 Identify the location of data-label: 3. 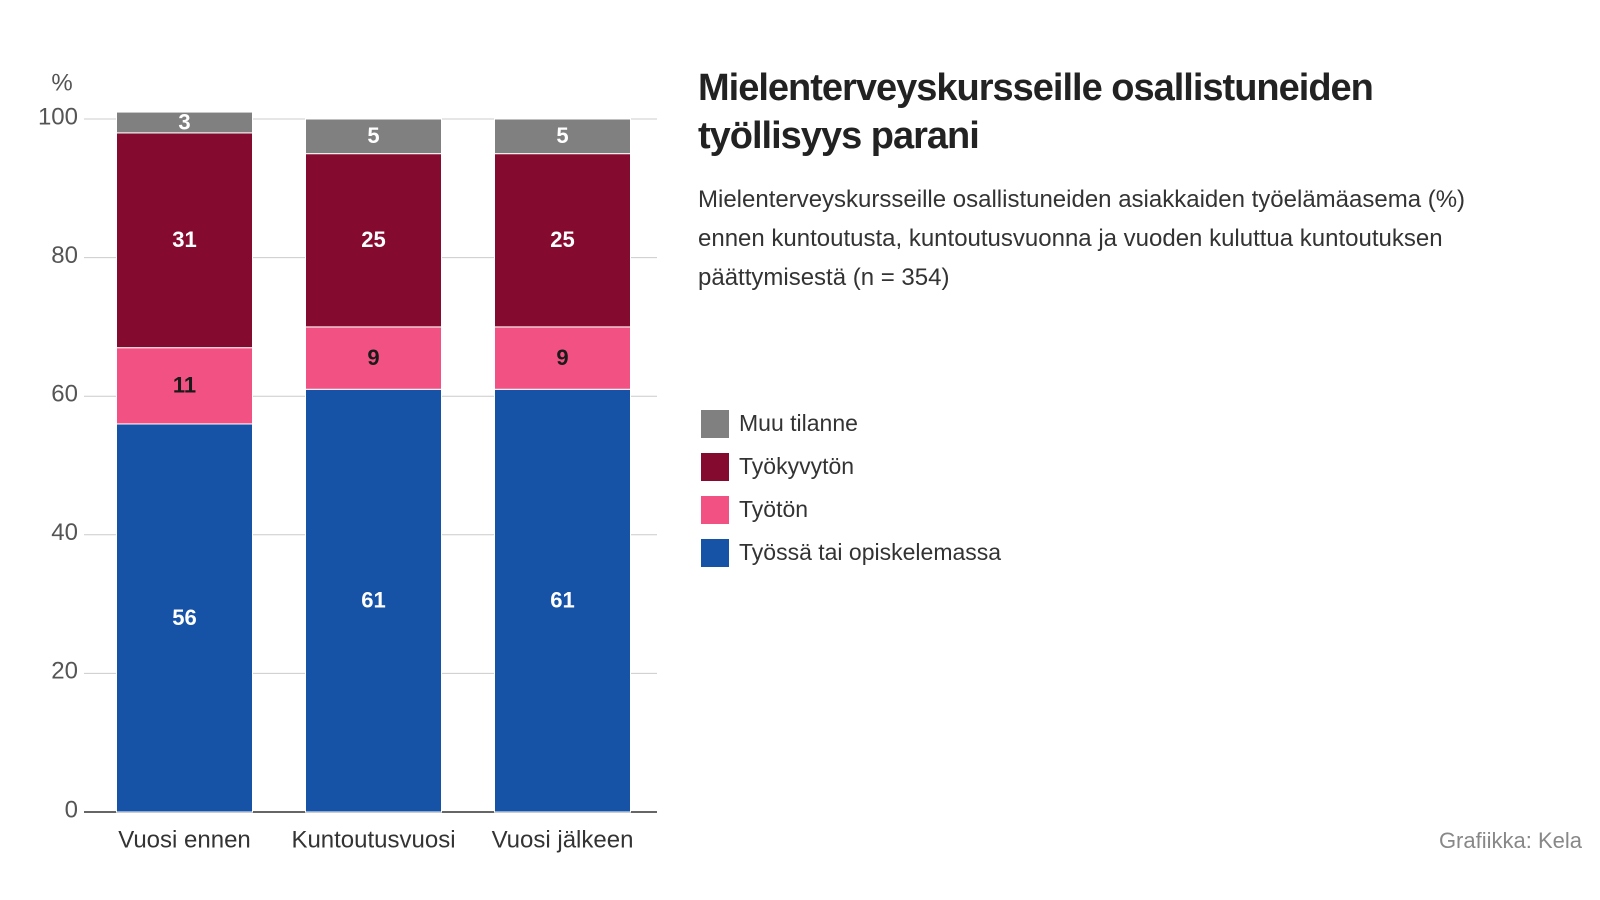
(184, 121).